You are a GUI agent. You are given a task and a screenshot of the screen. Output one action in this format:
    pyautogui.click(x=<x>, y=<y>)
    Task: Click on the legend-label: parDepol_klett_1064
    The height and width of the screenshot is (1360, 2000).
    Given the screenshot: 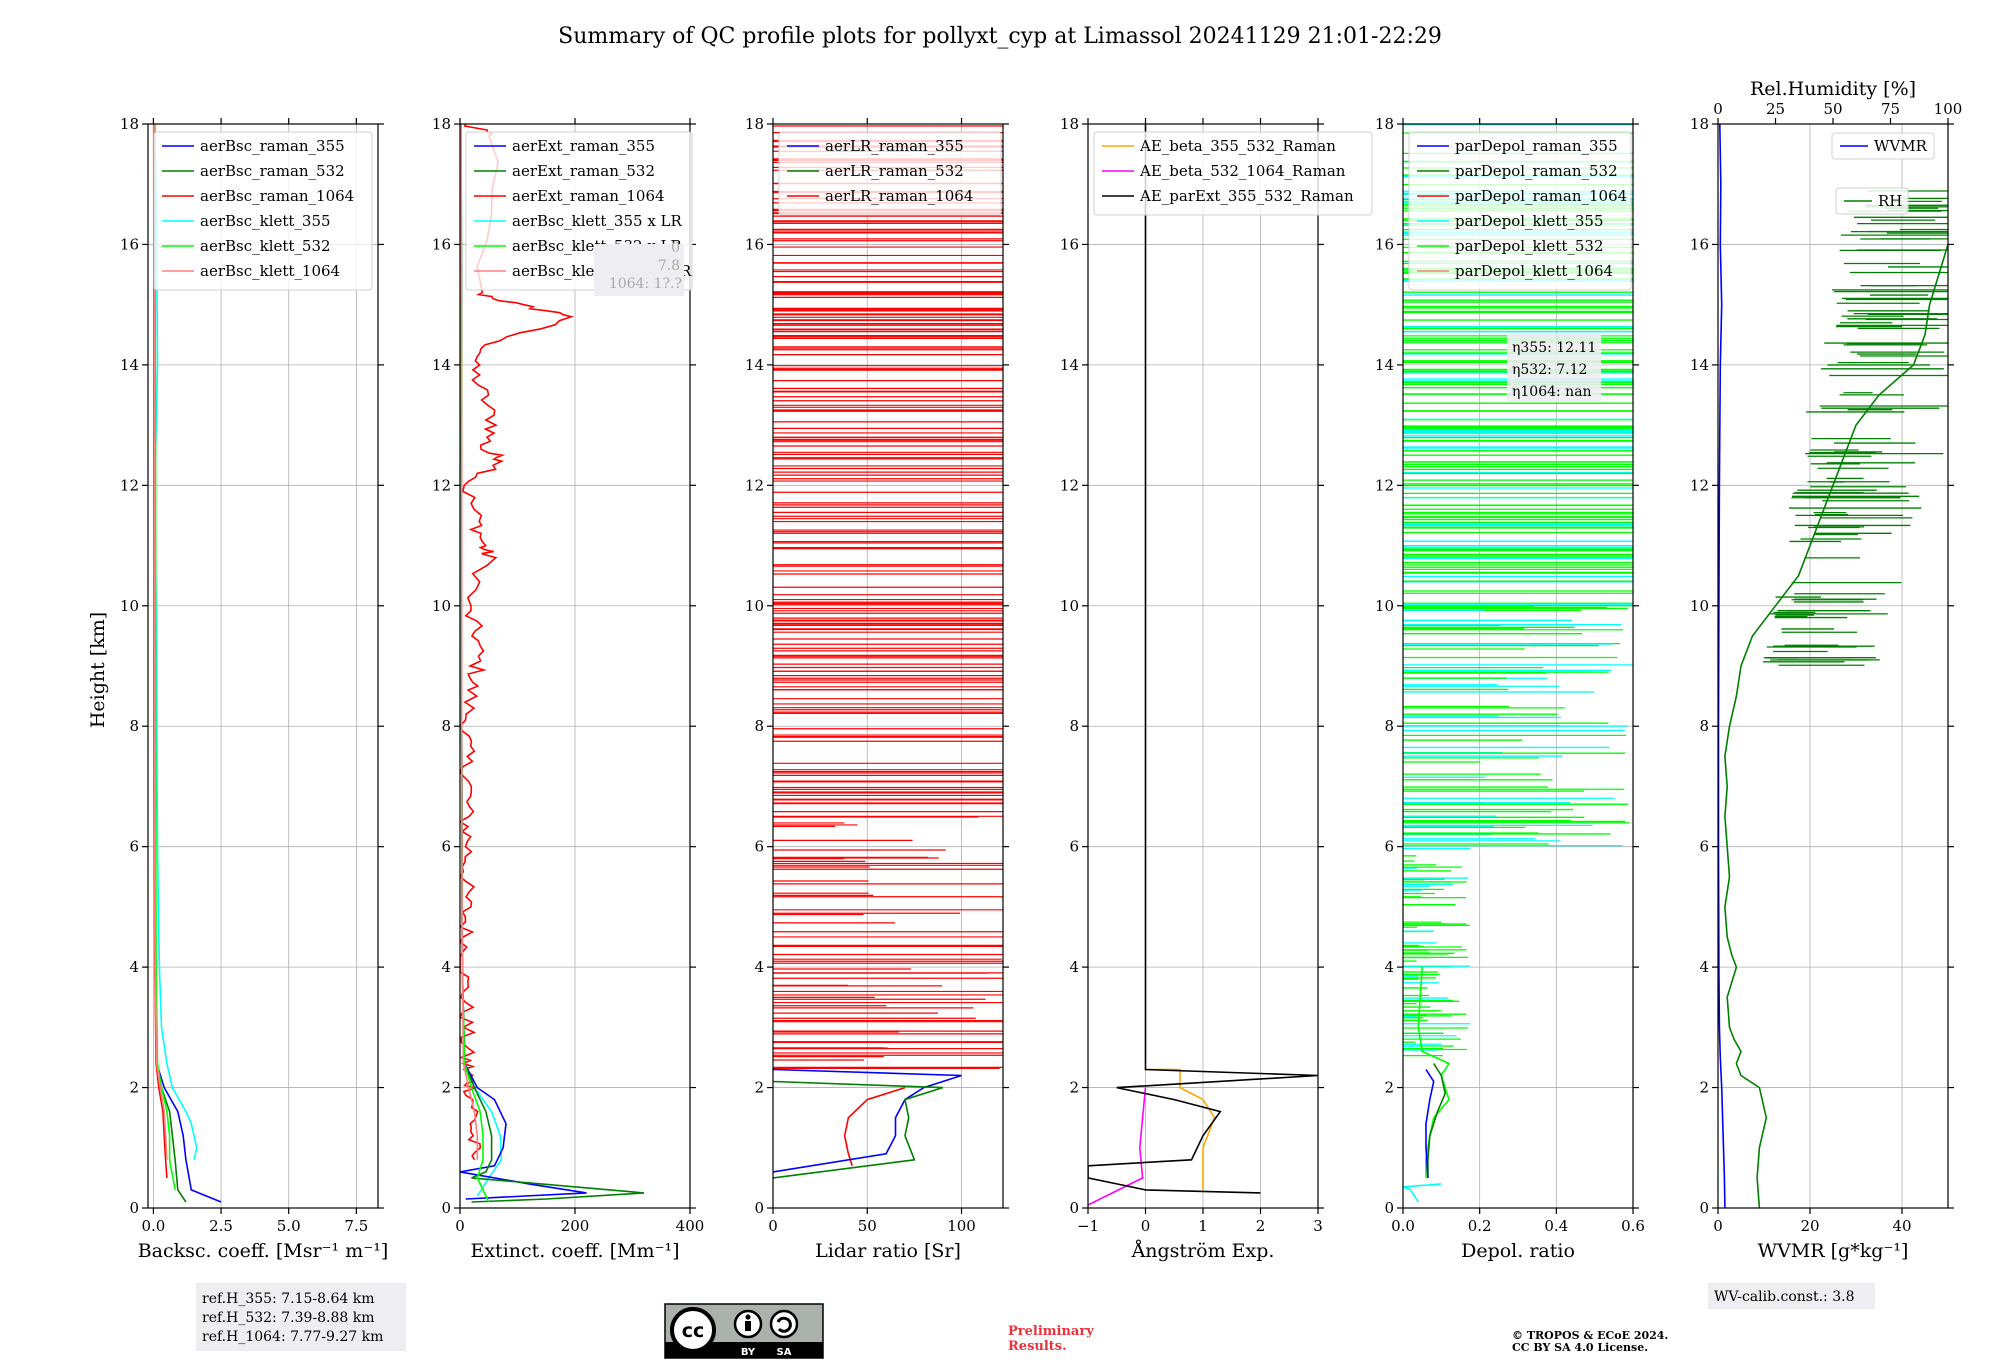 What is the action you would take?
    pyautogui.click(x=1534, y=271)
    